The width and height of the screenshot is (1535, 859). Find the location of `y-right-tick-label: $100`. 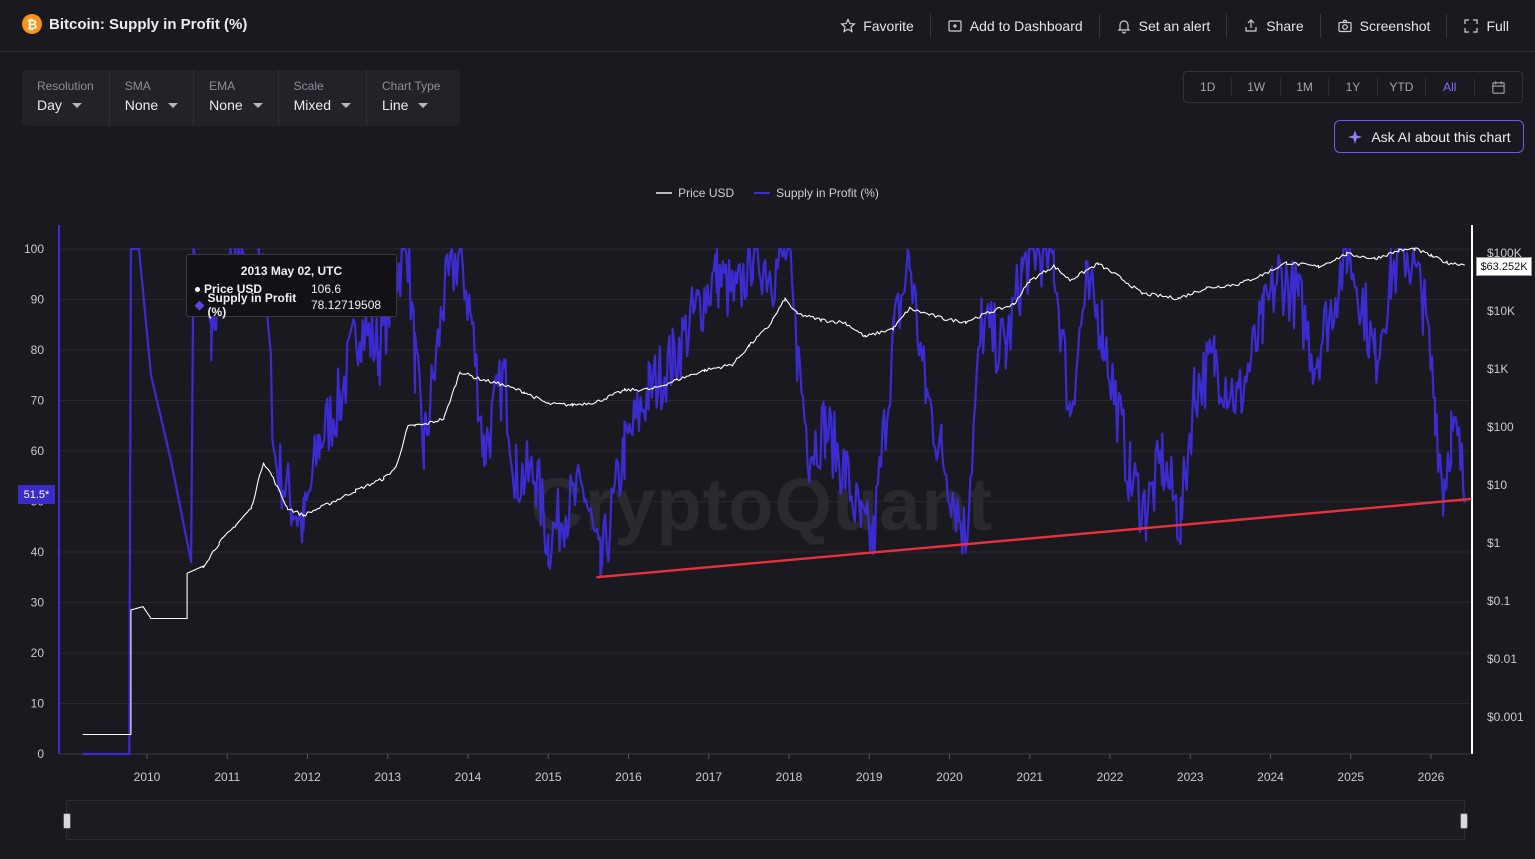

y-right-tick-label: $100 is located at coordinates (1500, 427).